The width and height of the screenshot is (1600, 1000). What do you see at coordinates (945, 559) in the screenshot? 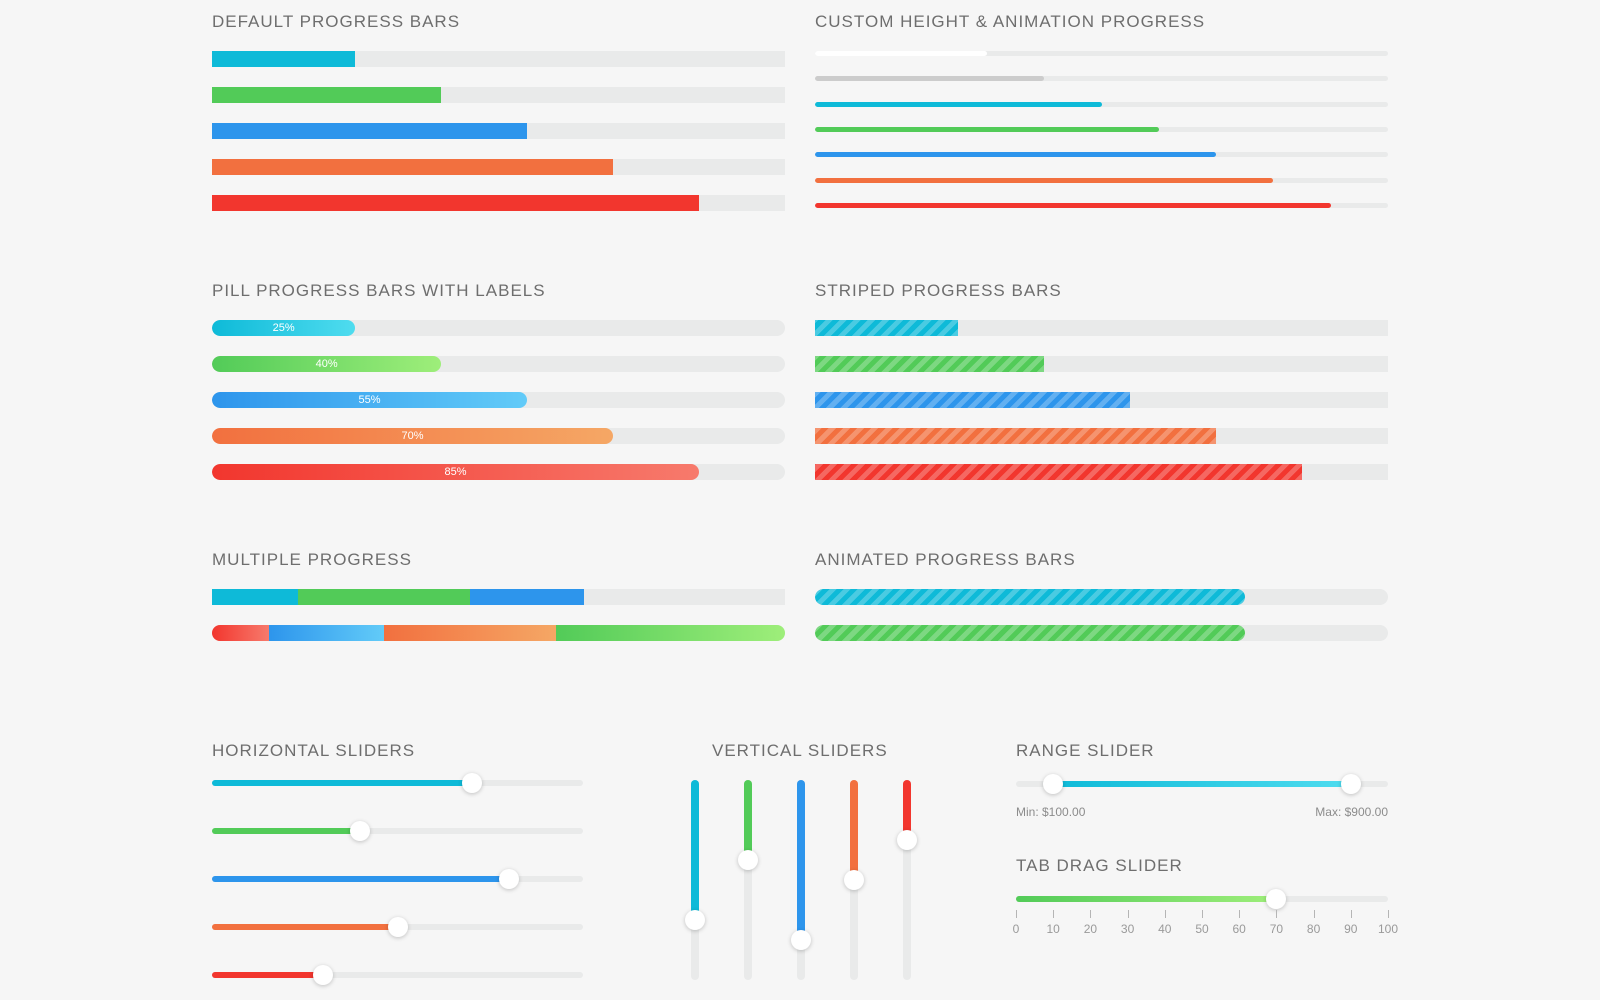
I see `animated-progress-title: ANIMATED PROGRESS BARS` at bounding box center [945, 559].